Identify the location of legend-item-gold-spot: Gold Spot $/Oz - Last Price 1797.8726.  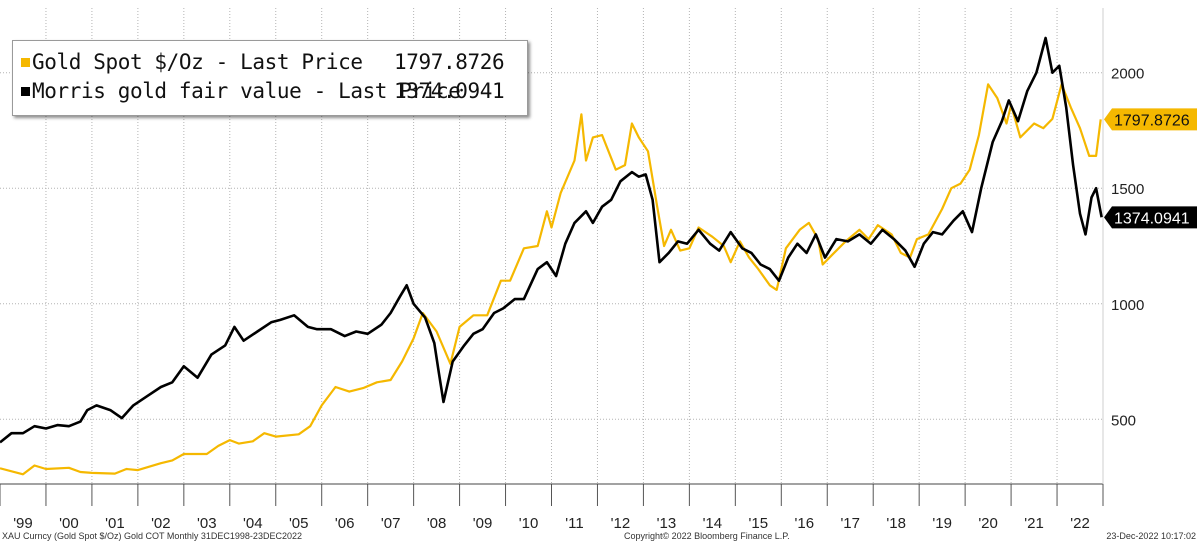
(263, 62).